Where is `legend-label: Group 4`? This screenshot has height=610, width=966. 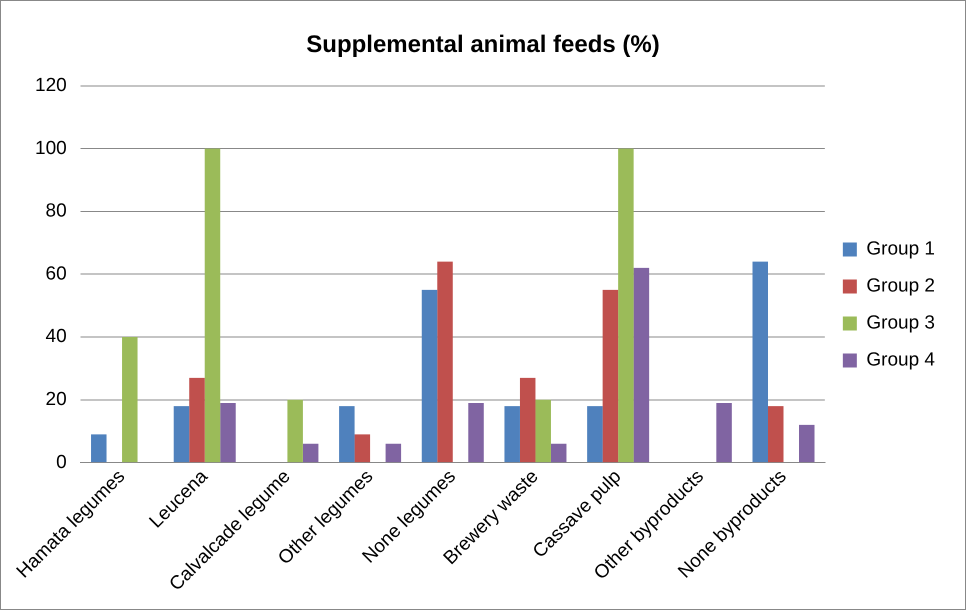
legend-label: Group 4 is located at coordinates (901, 360).